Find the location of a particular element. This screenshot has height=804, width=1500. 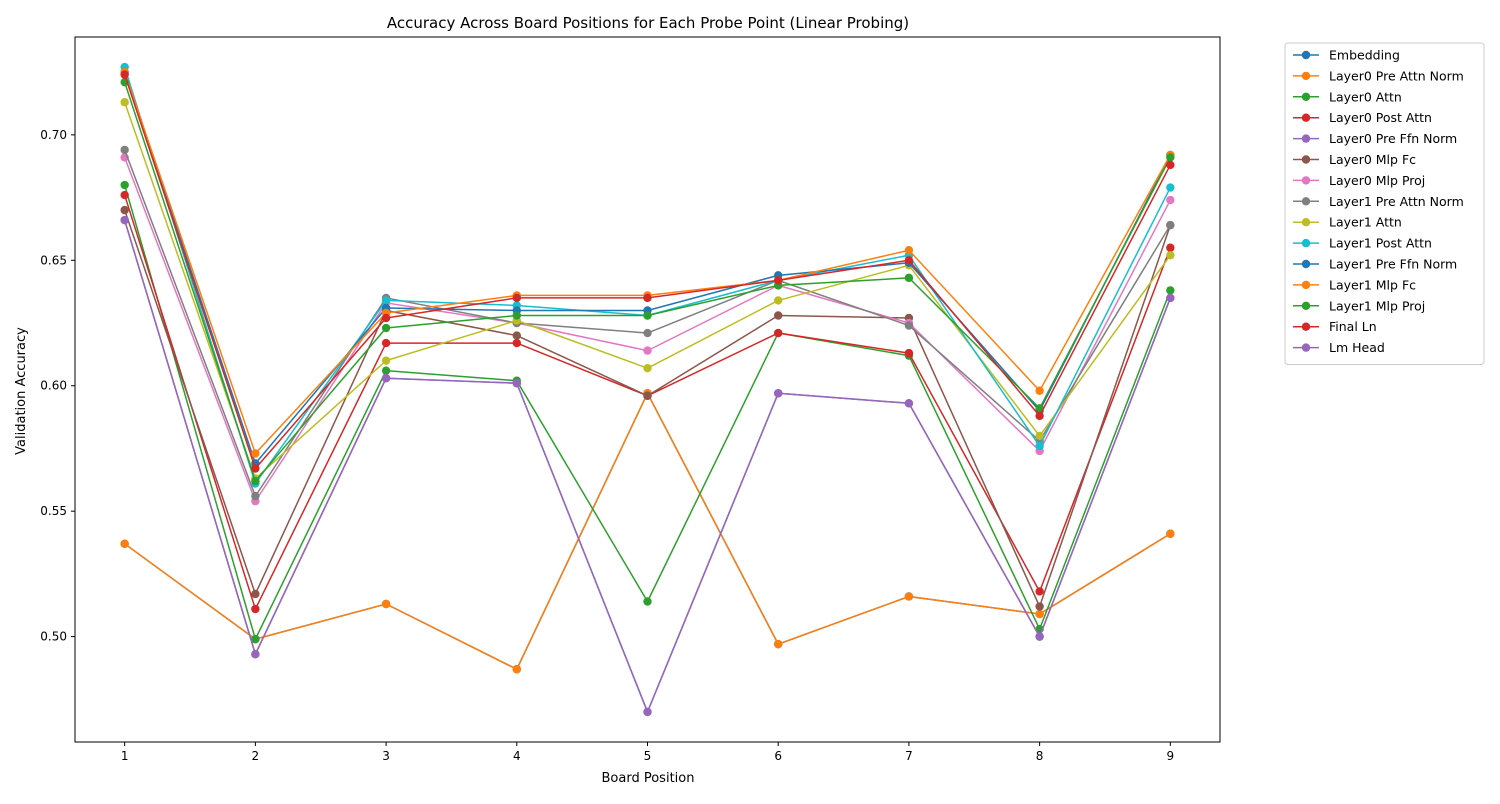

y-tick-label: 0.70 is located at coordinates (53, 135).